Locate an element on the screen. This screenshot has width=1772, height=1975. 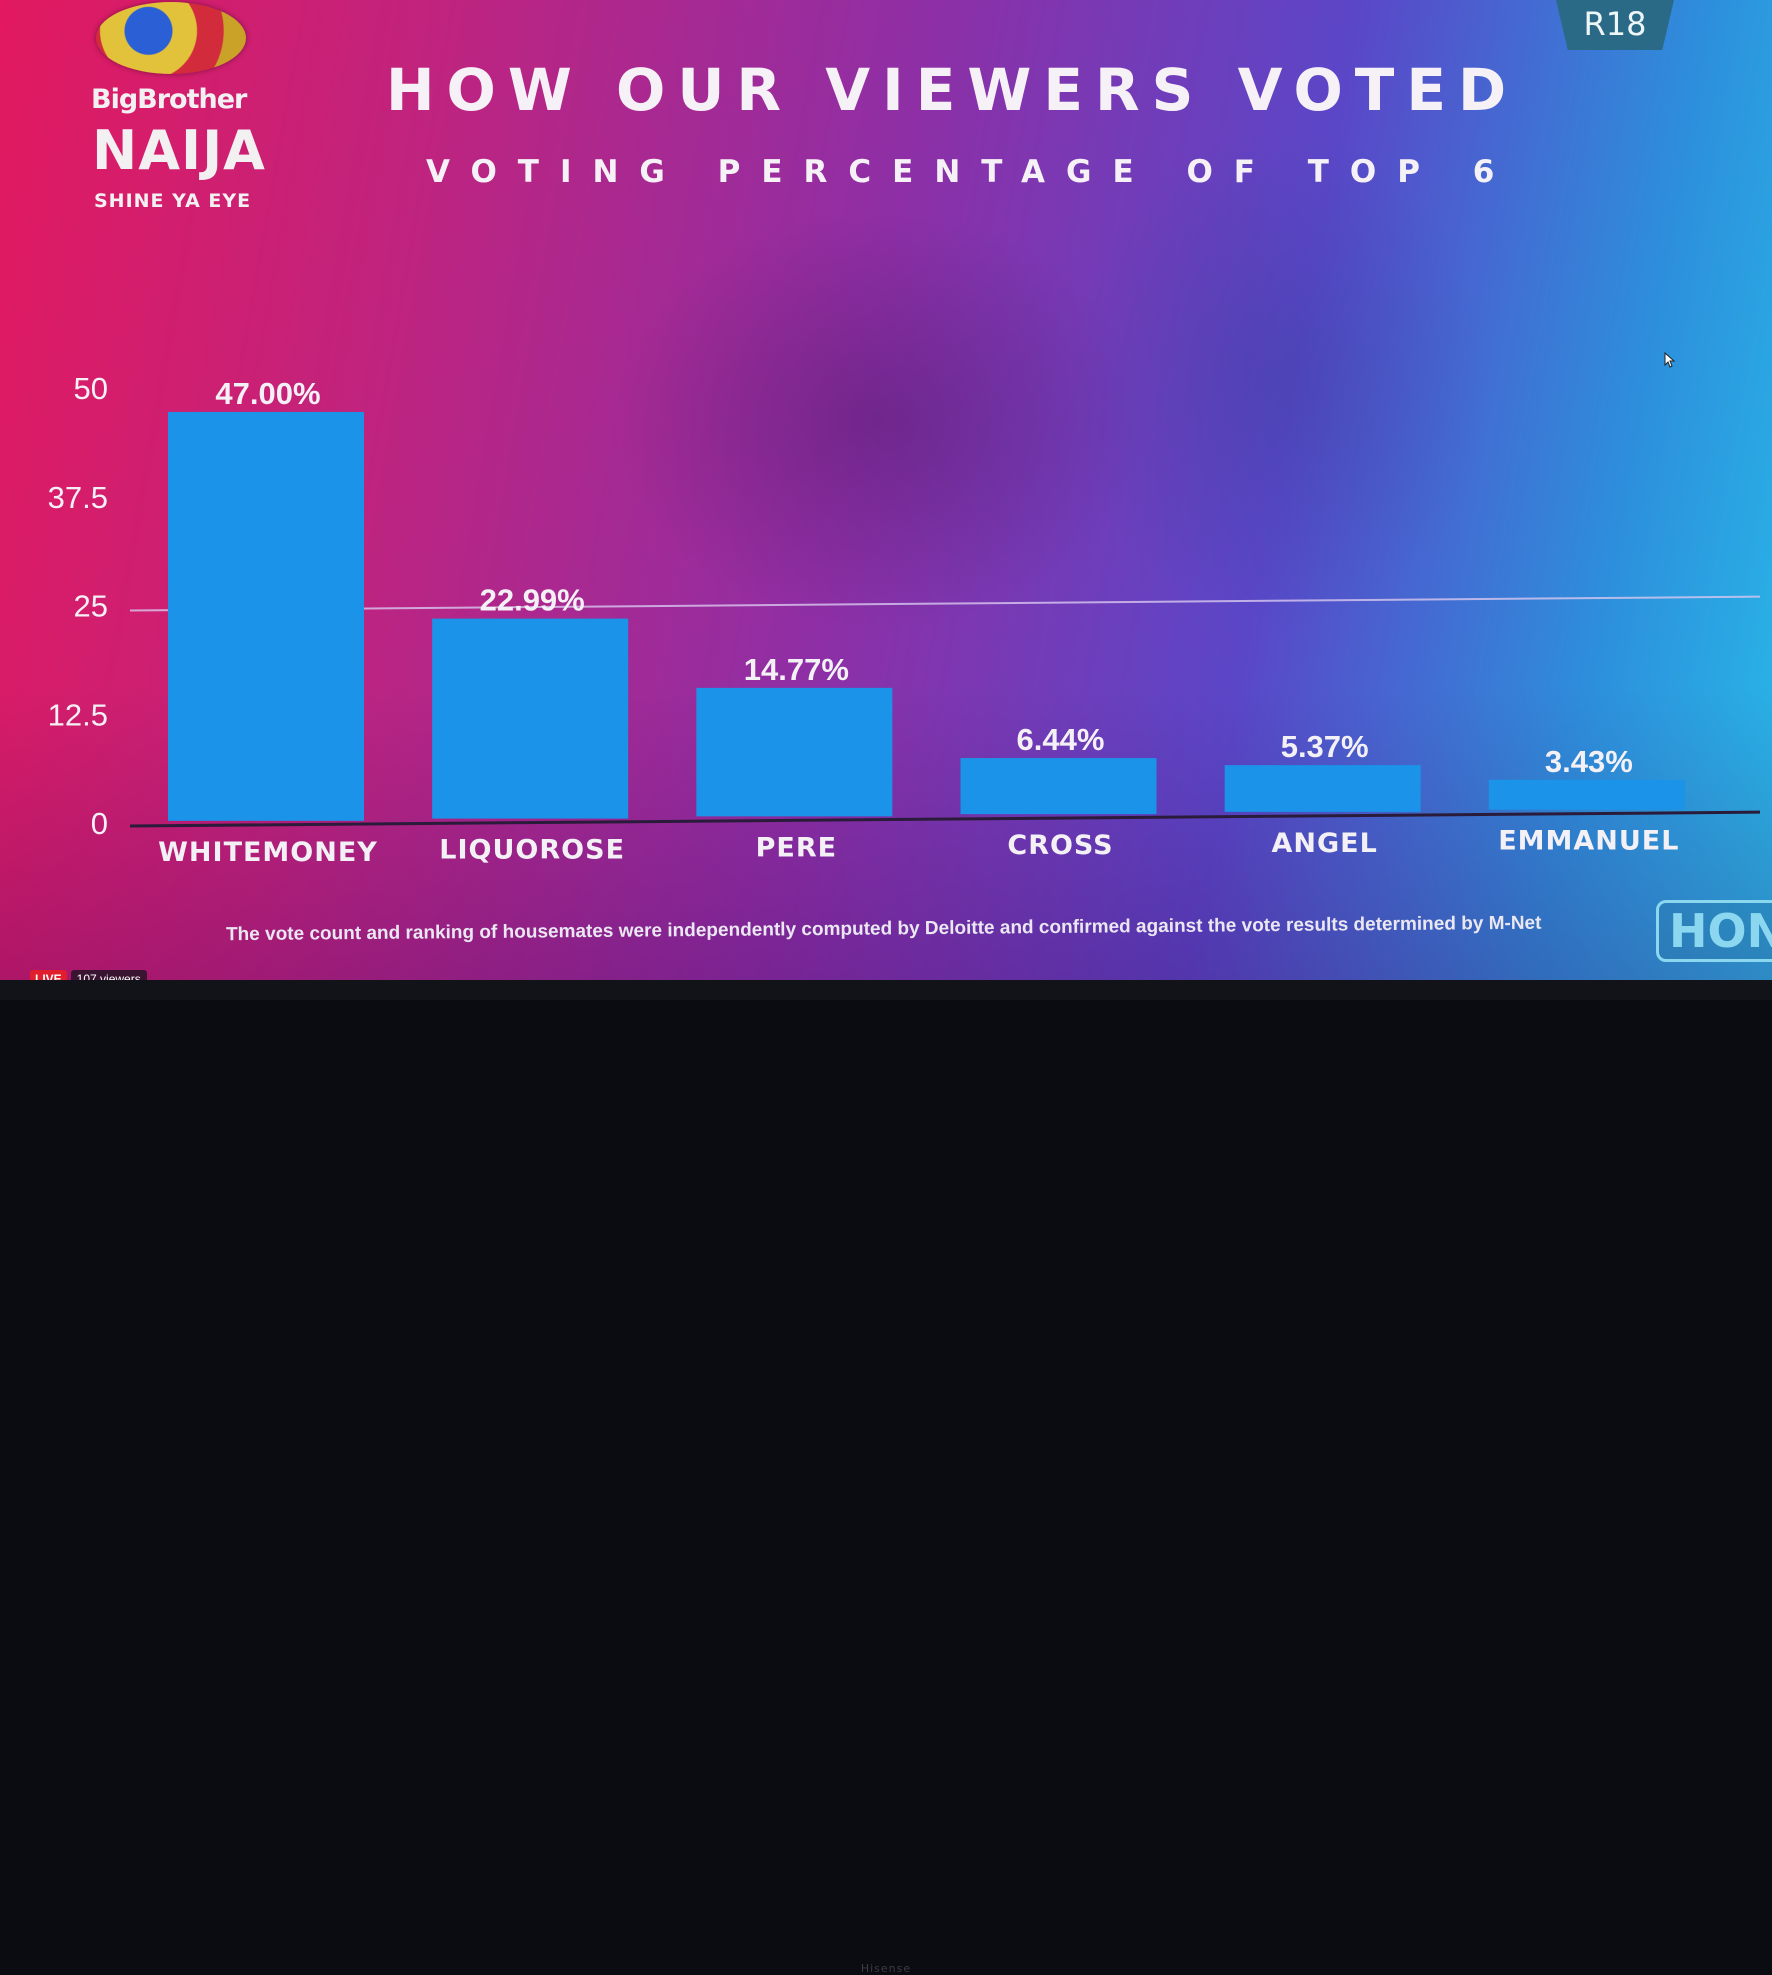
x-category-label: LIQUOROSE is located at coordinates (532, 850).